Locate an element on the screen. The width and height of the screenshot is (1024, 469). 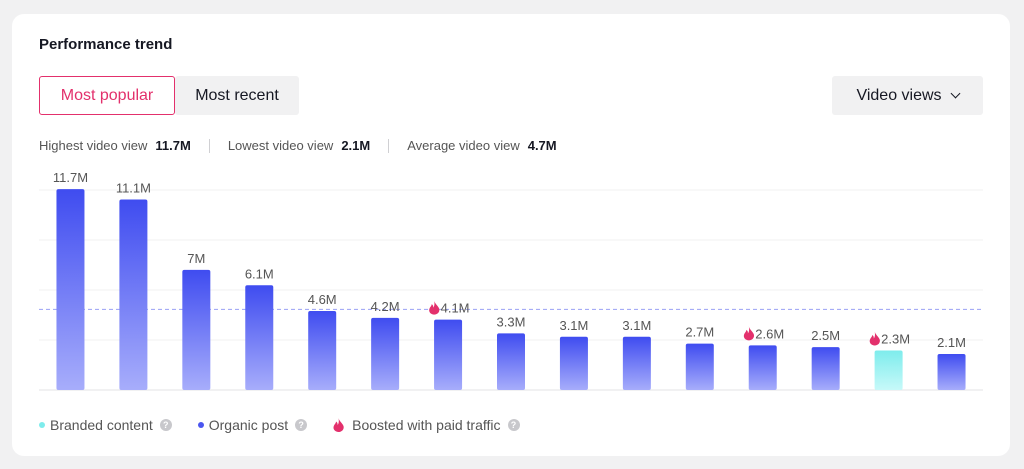
bar-value-label: 11.1M is located at coordinates (133, 187).